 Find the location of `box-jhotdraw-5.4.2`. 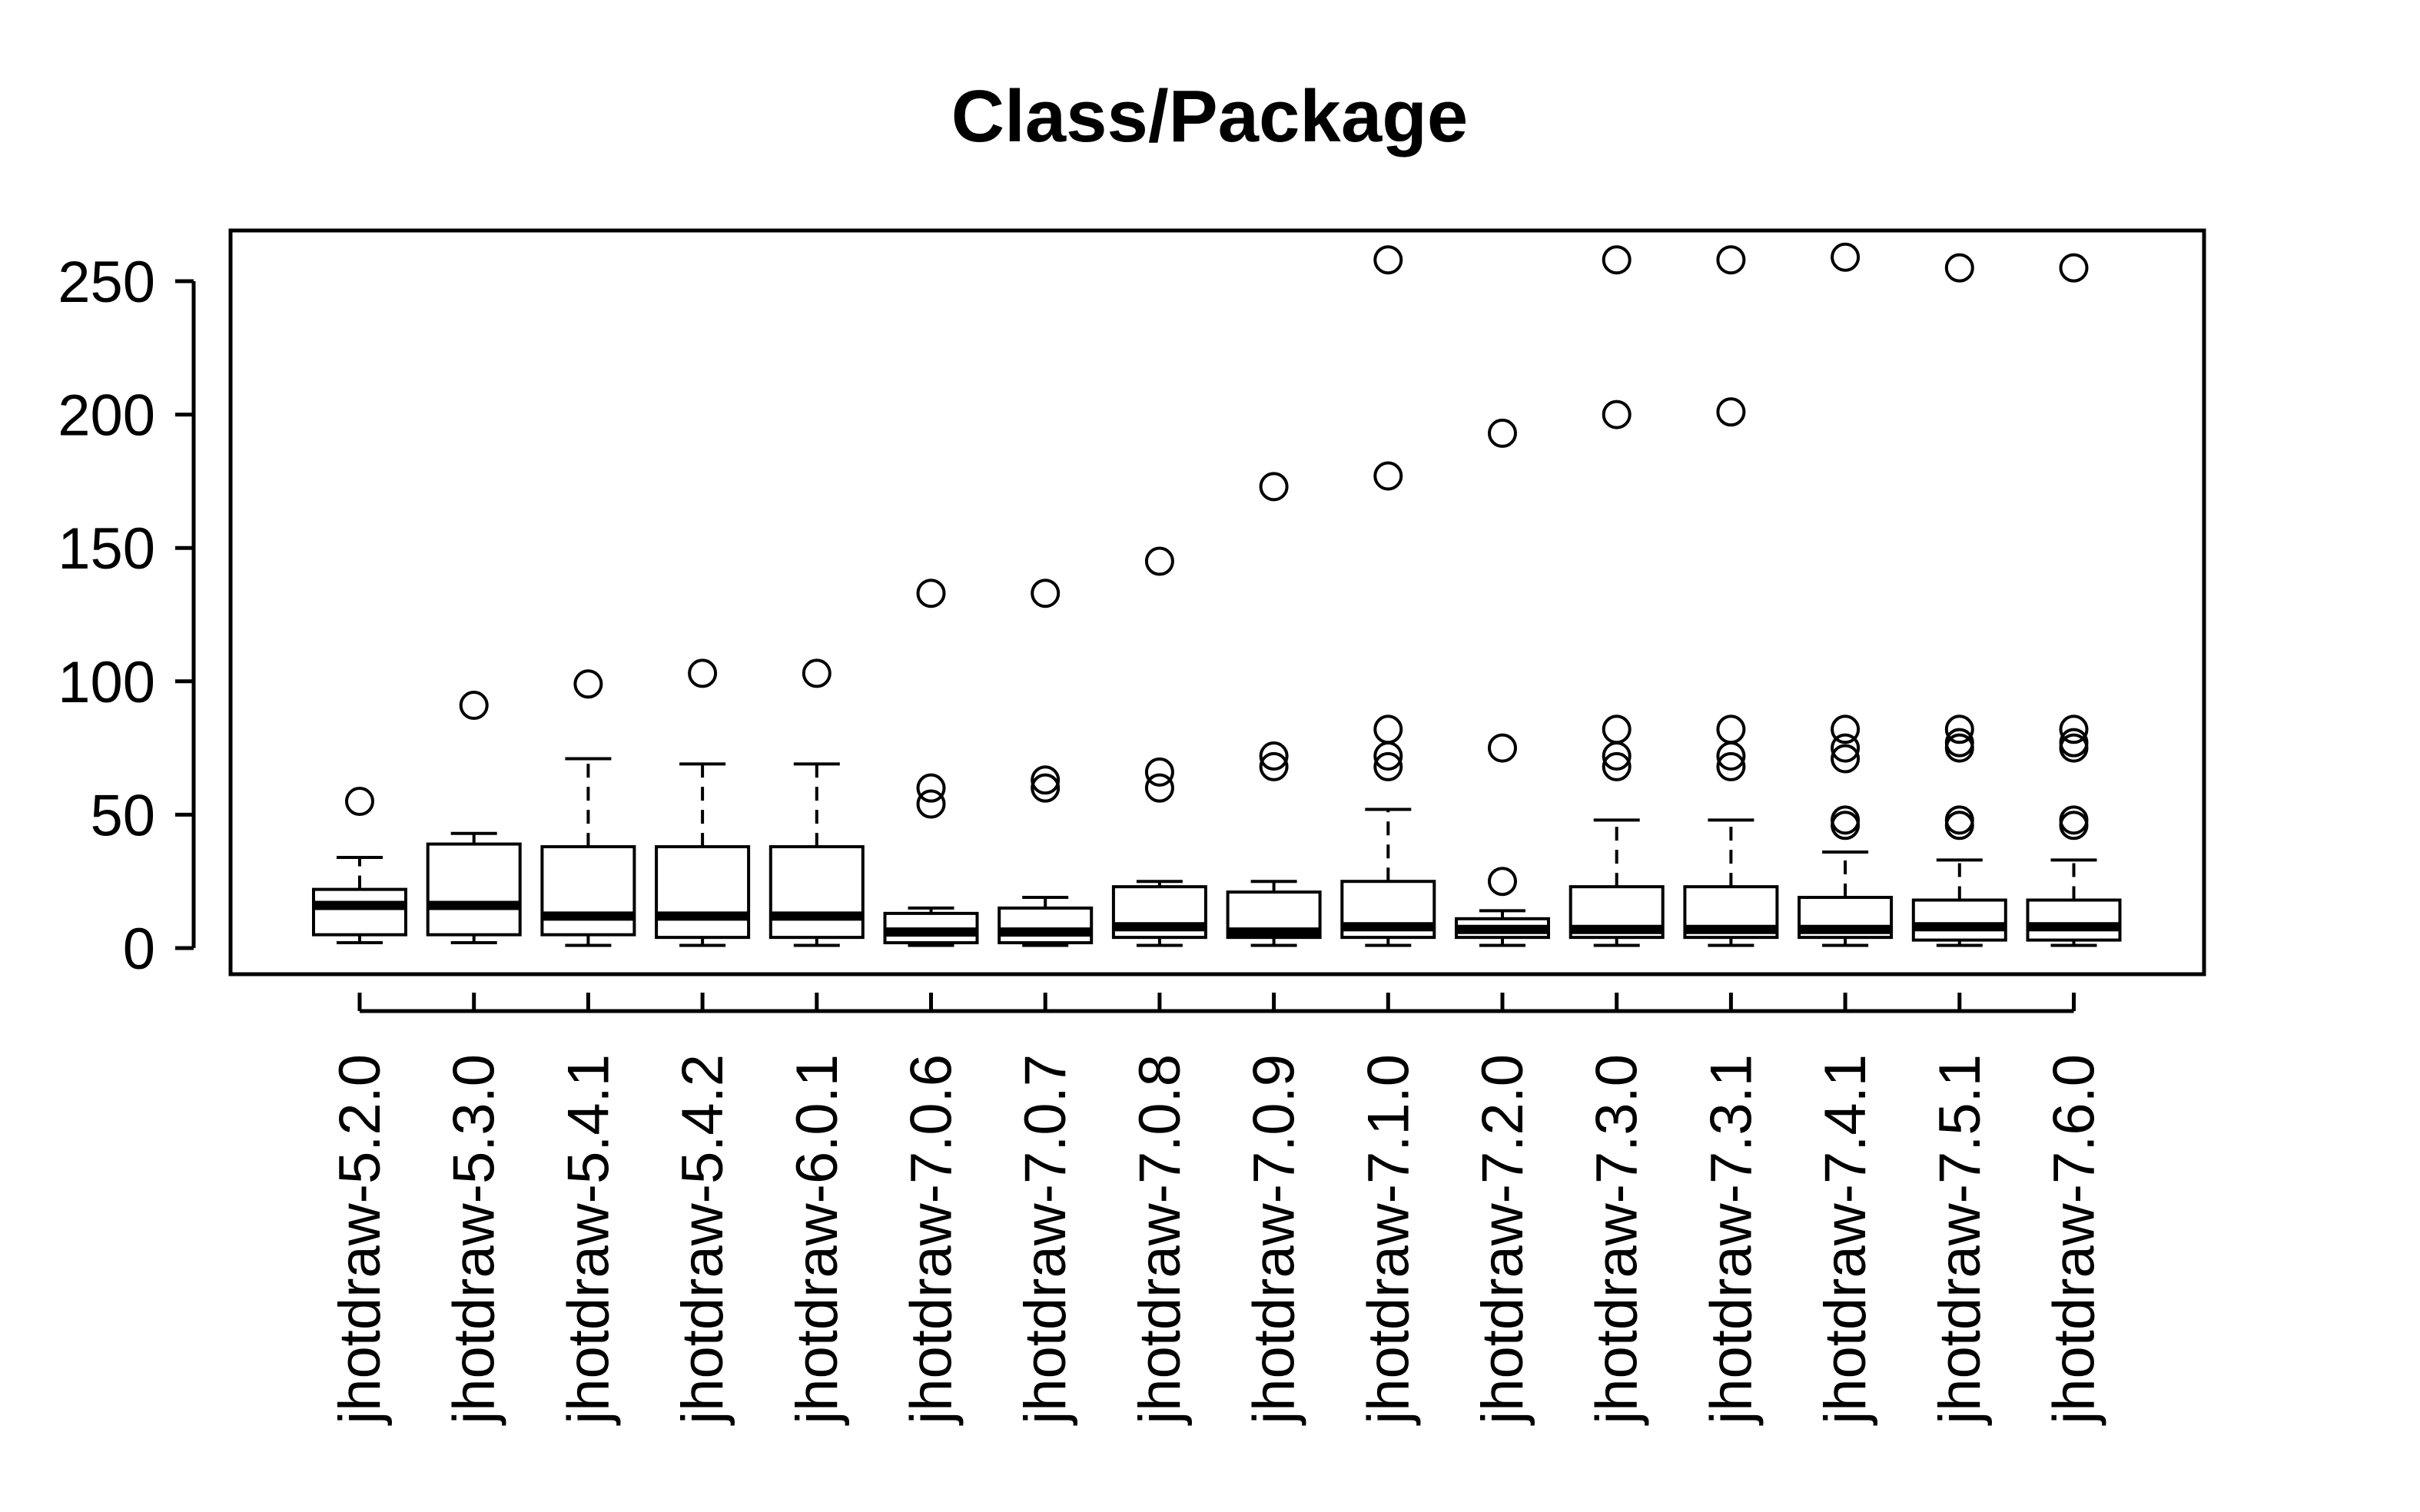

box-jhotdraw-5.4.2 is located at coordinates (703, 803).